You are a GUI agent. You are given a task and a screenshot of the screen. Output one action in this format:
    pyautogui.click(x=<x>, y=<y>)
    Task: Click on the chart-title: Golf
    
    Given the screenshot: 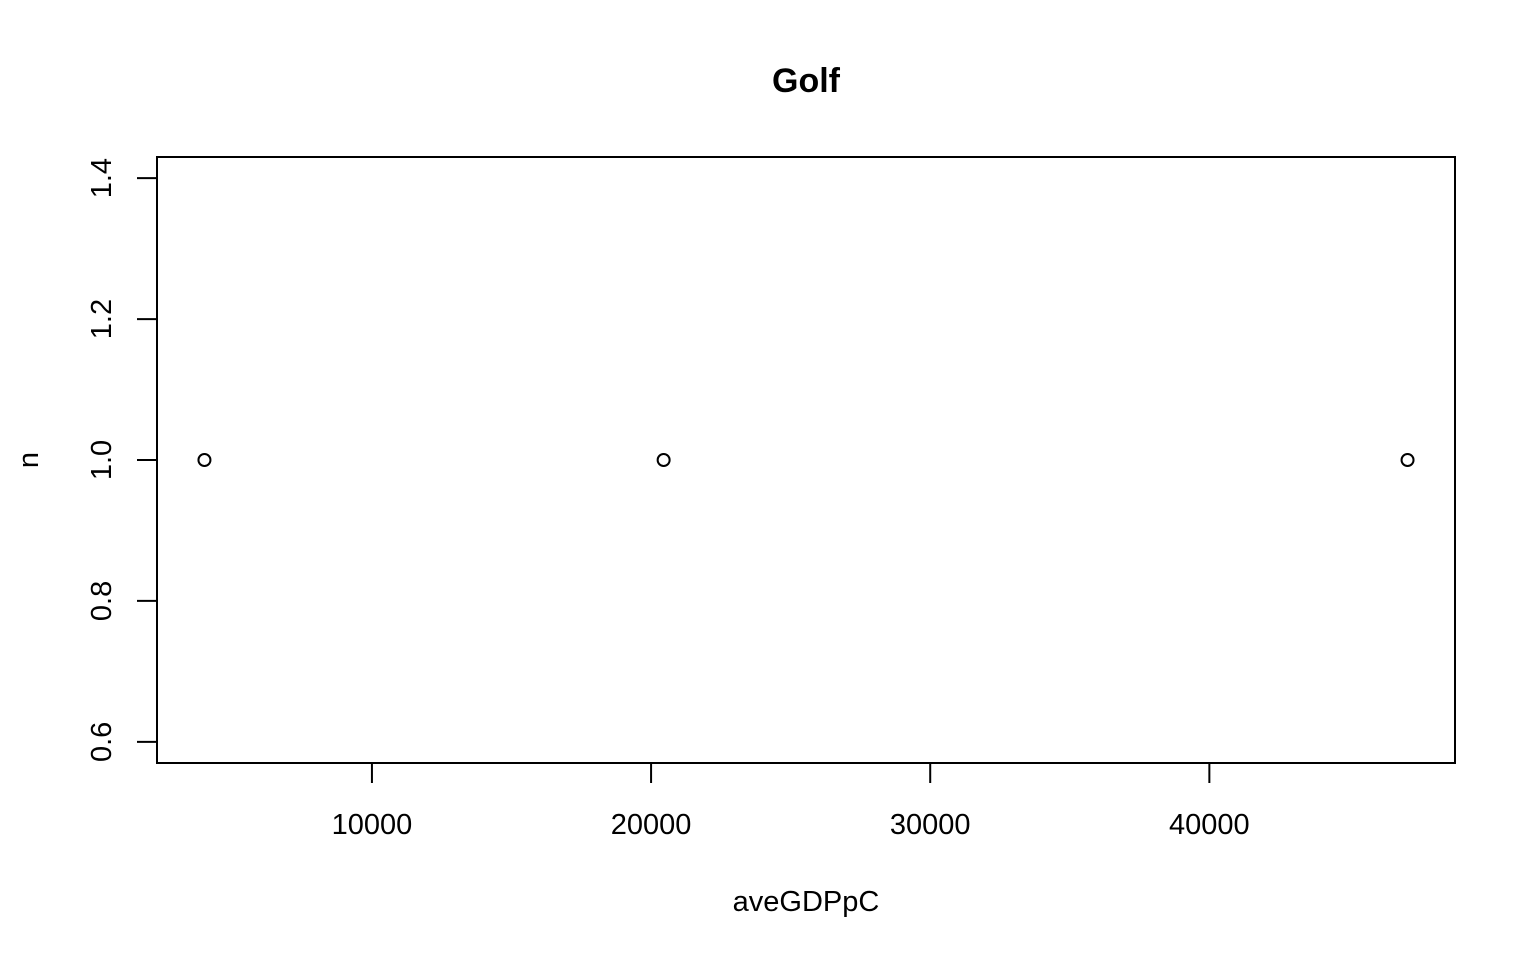 What is the action you would take?
    pyautogui.click(x=806, y=81)
    